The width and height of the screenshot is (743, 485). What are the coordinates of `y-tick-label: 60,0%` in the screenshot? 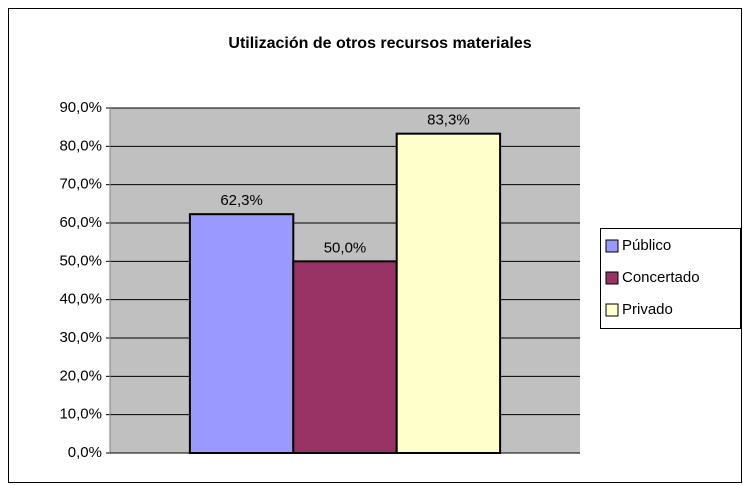 It's located at (80, 222).